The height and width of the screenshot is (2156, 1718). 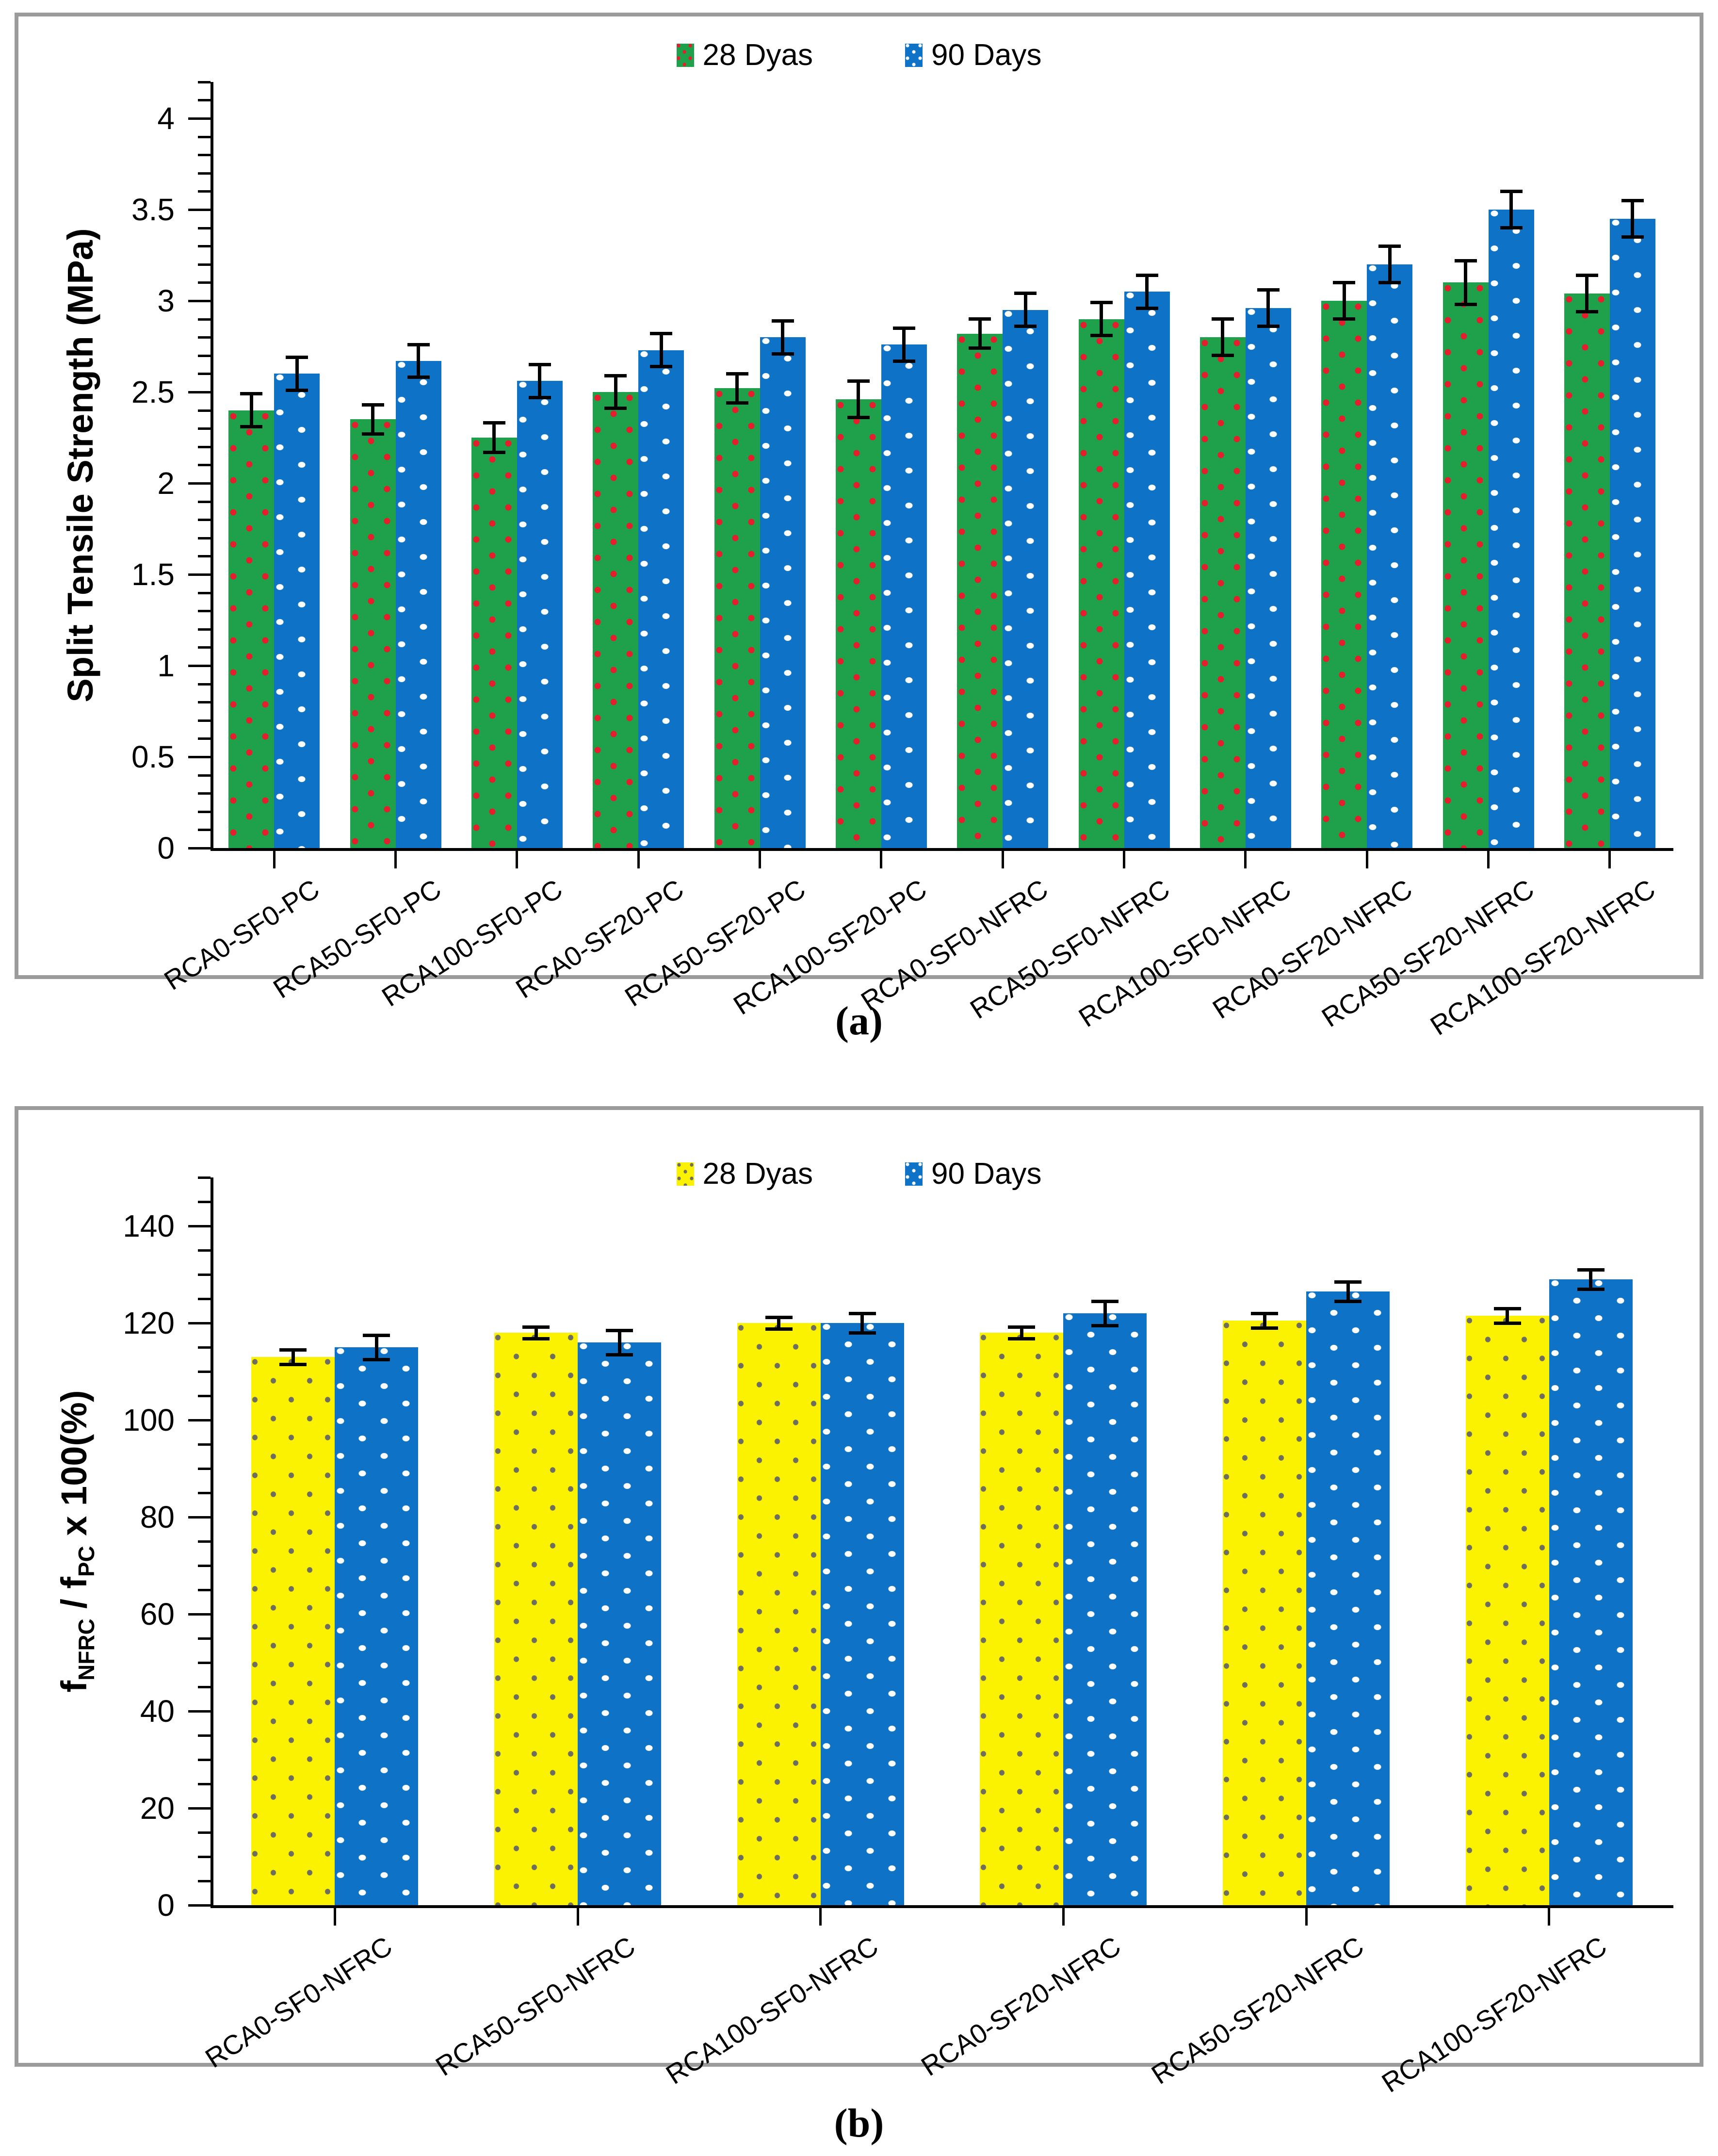 What do you see at coordinates (685, 55) in the screenshot?
I see `legend-swatch-28-days-green` at bounding box center [685, 55].